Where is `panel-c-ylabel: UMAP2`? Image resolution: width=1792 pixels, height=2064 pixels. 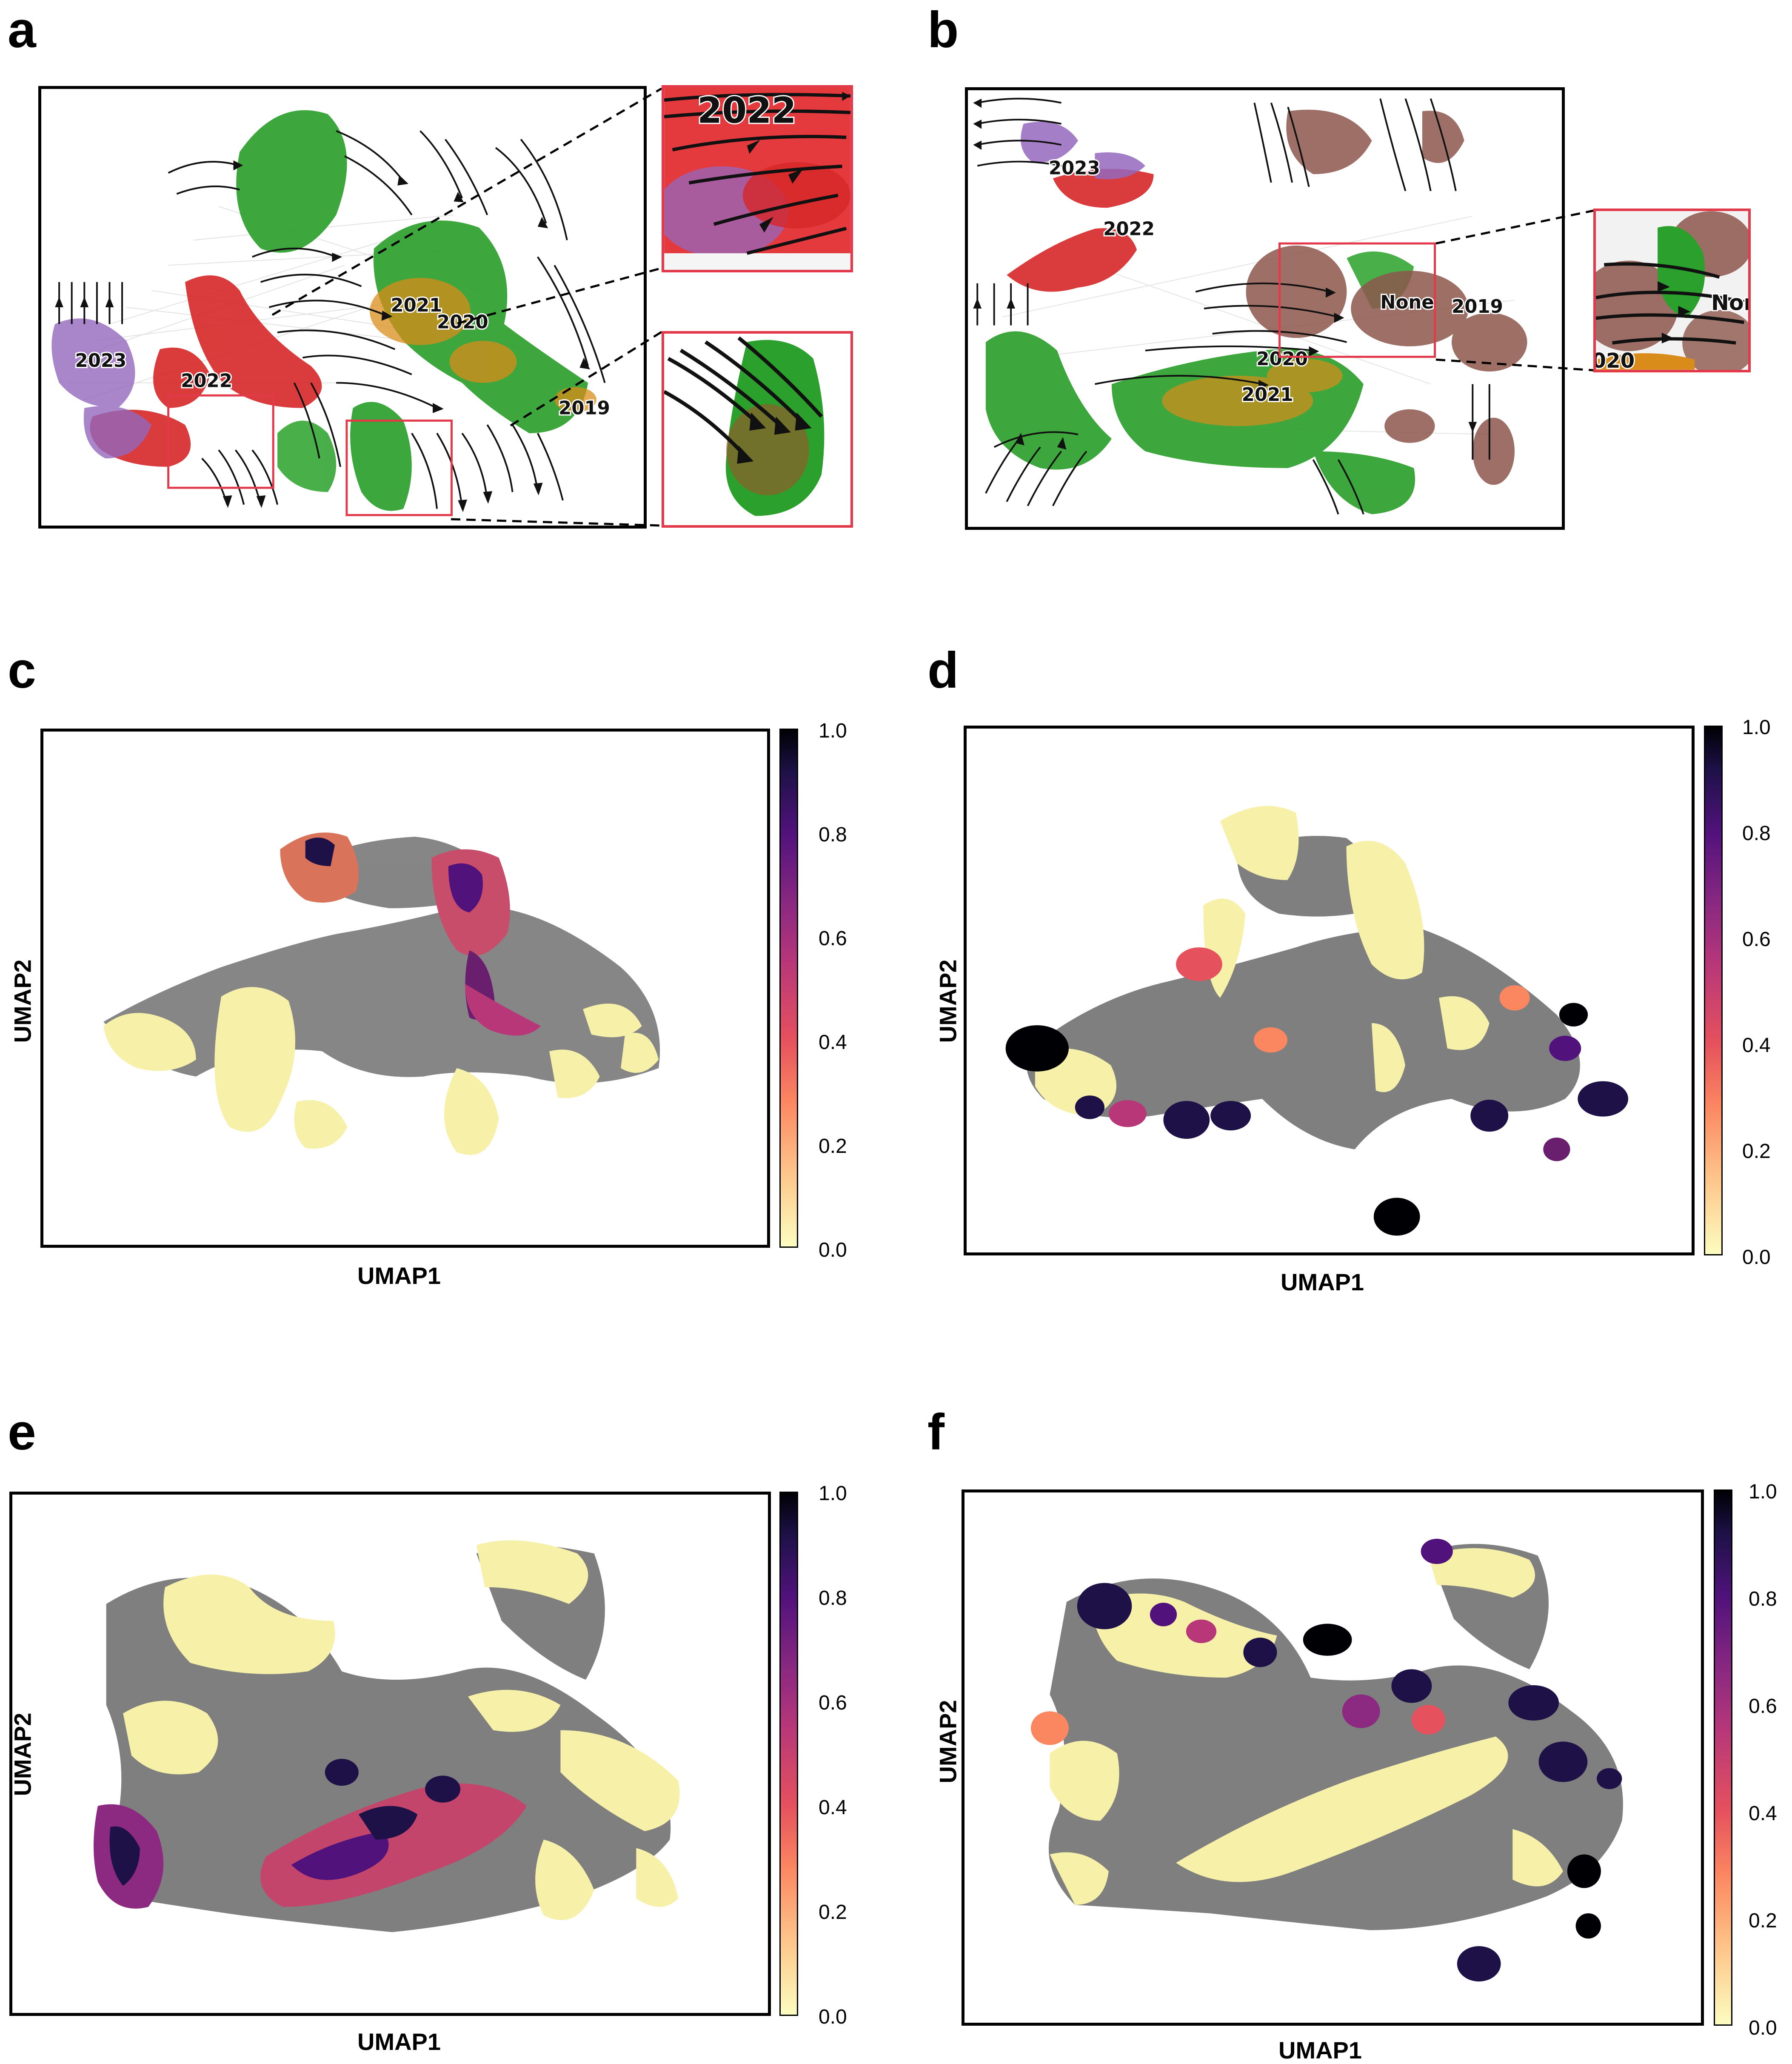
panel-c-ylabel: UMAP2 is located at coordinates (22, 1001).